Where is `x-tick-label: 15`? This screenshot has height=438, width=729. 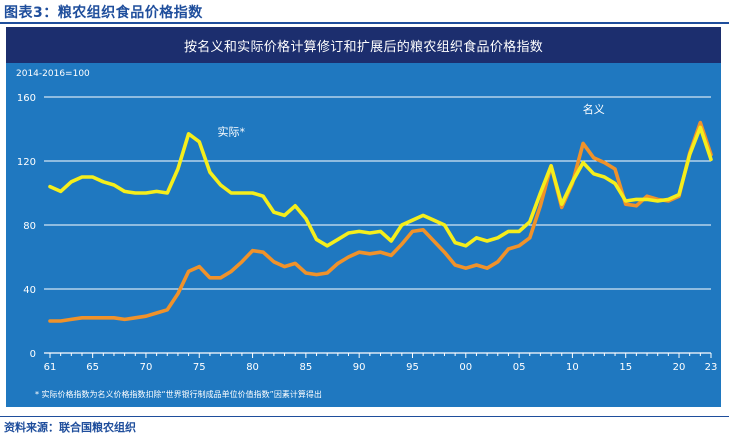
x-tick-label: 15 is located at coordinates (625, 367).